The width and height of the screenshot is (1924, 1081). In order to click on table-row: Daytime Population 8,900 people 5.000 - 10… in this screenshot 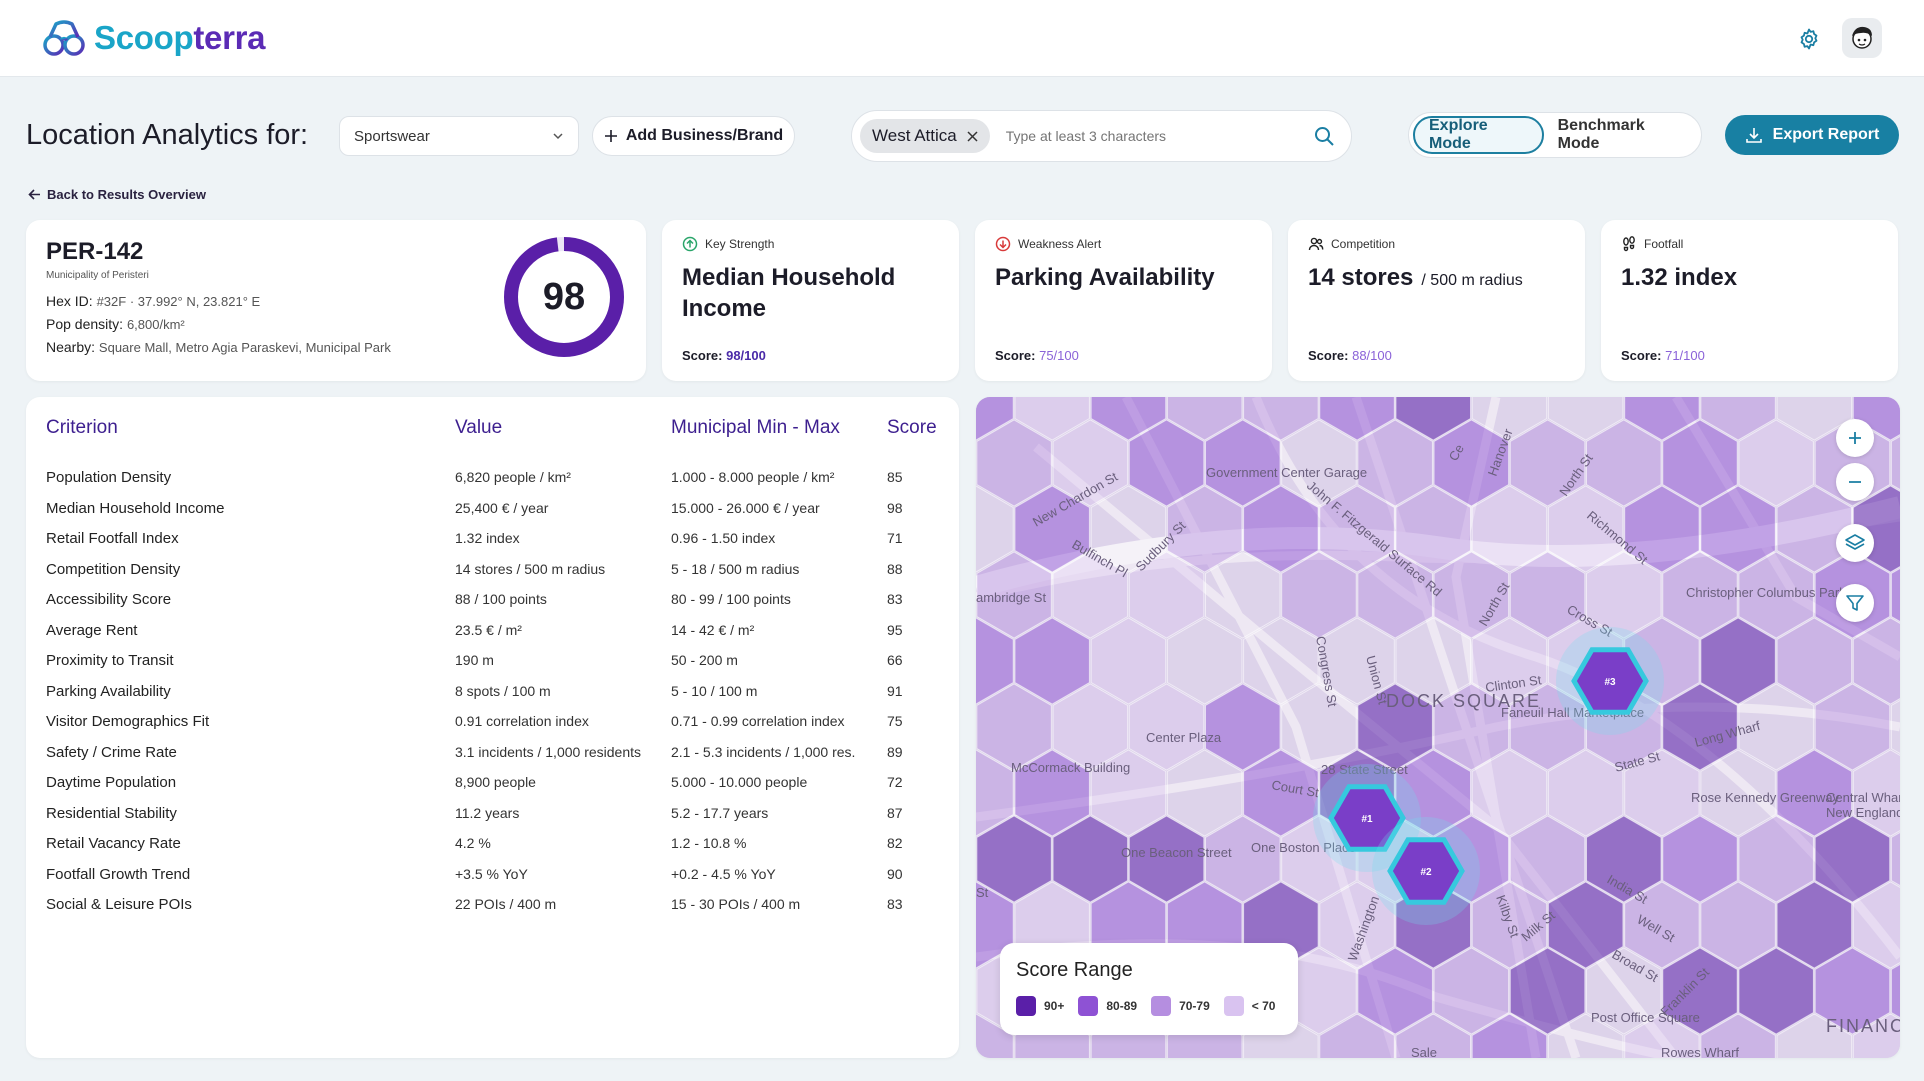, I will do `click(496, 789)`.